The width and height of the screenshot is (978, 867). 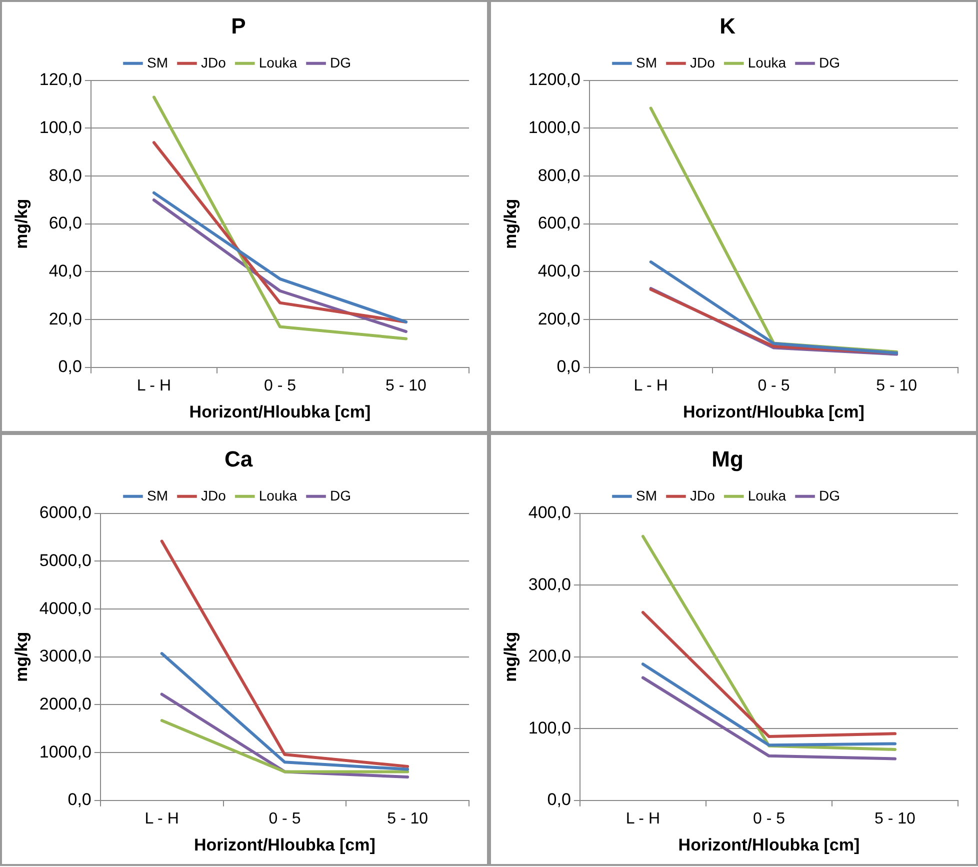 I want to click on y-tick-label: 3000,0, so click(x=65, y=656).